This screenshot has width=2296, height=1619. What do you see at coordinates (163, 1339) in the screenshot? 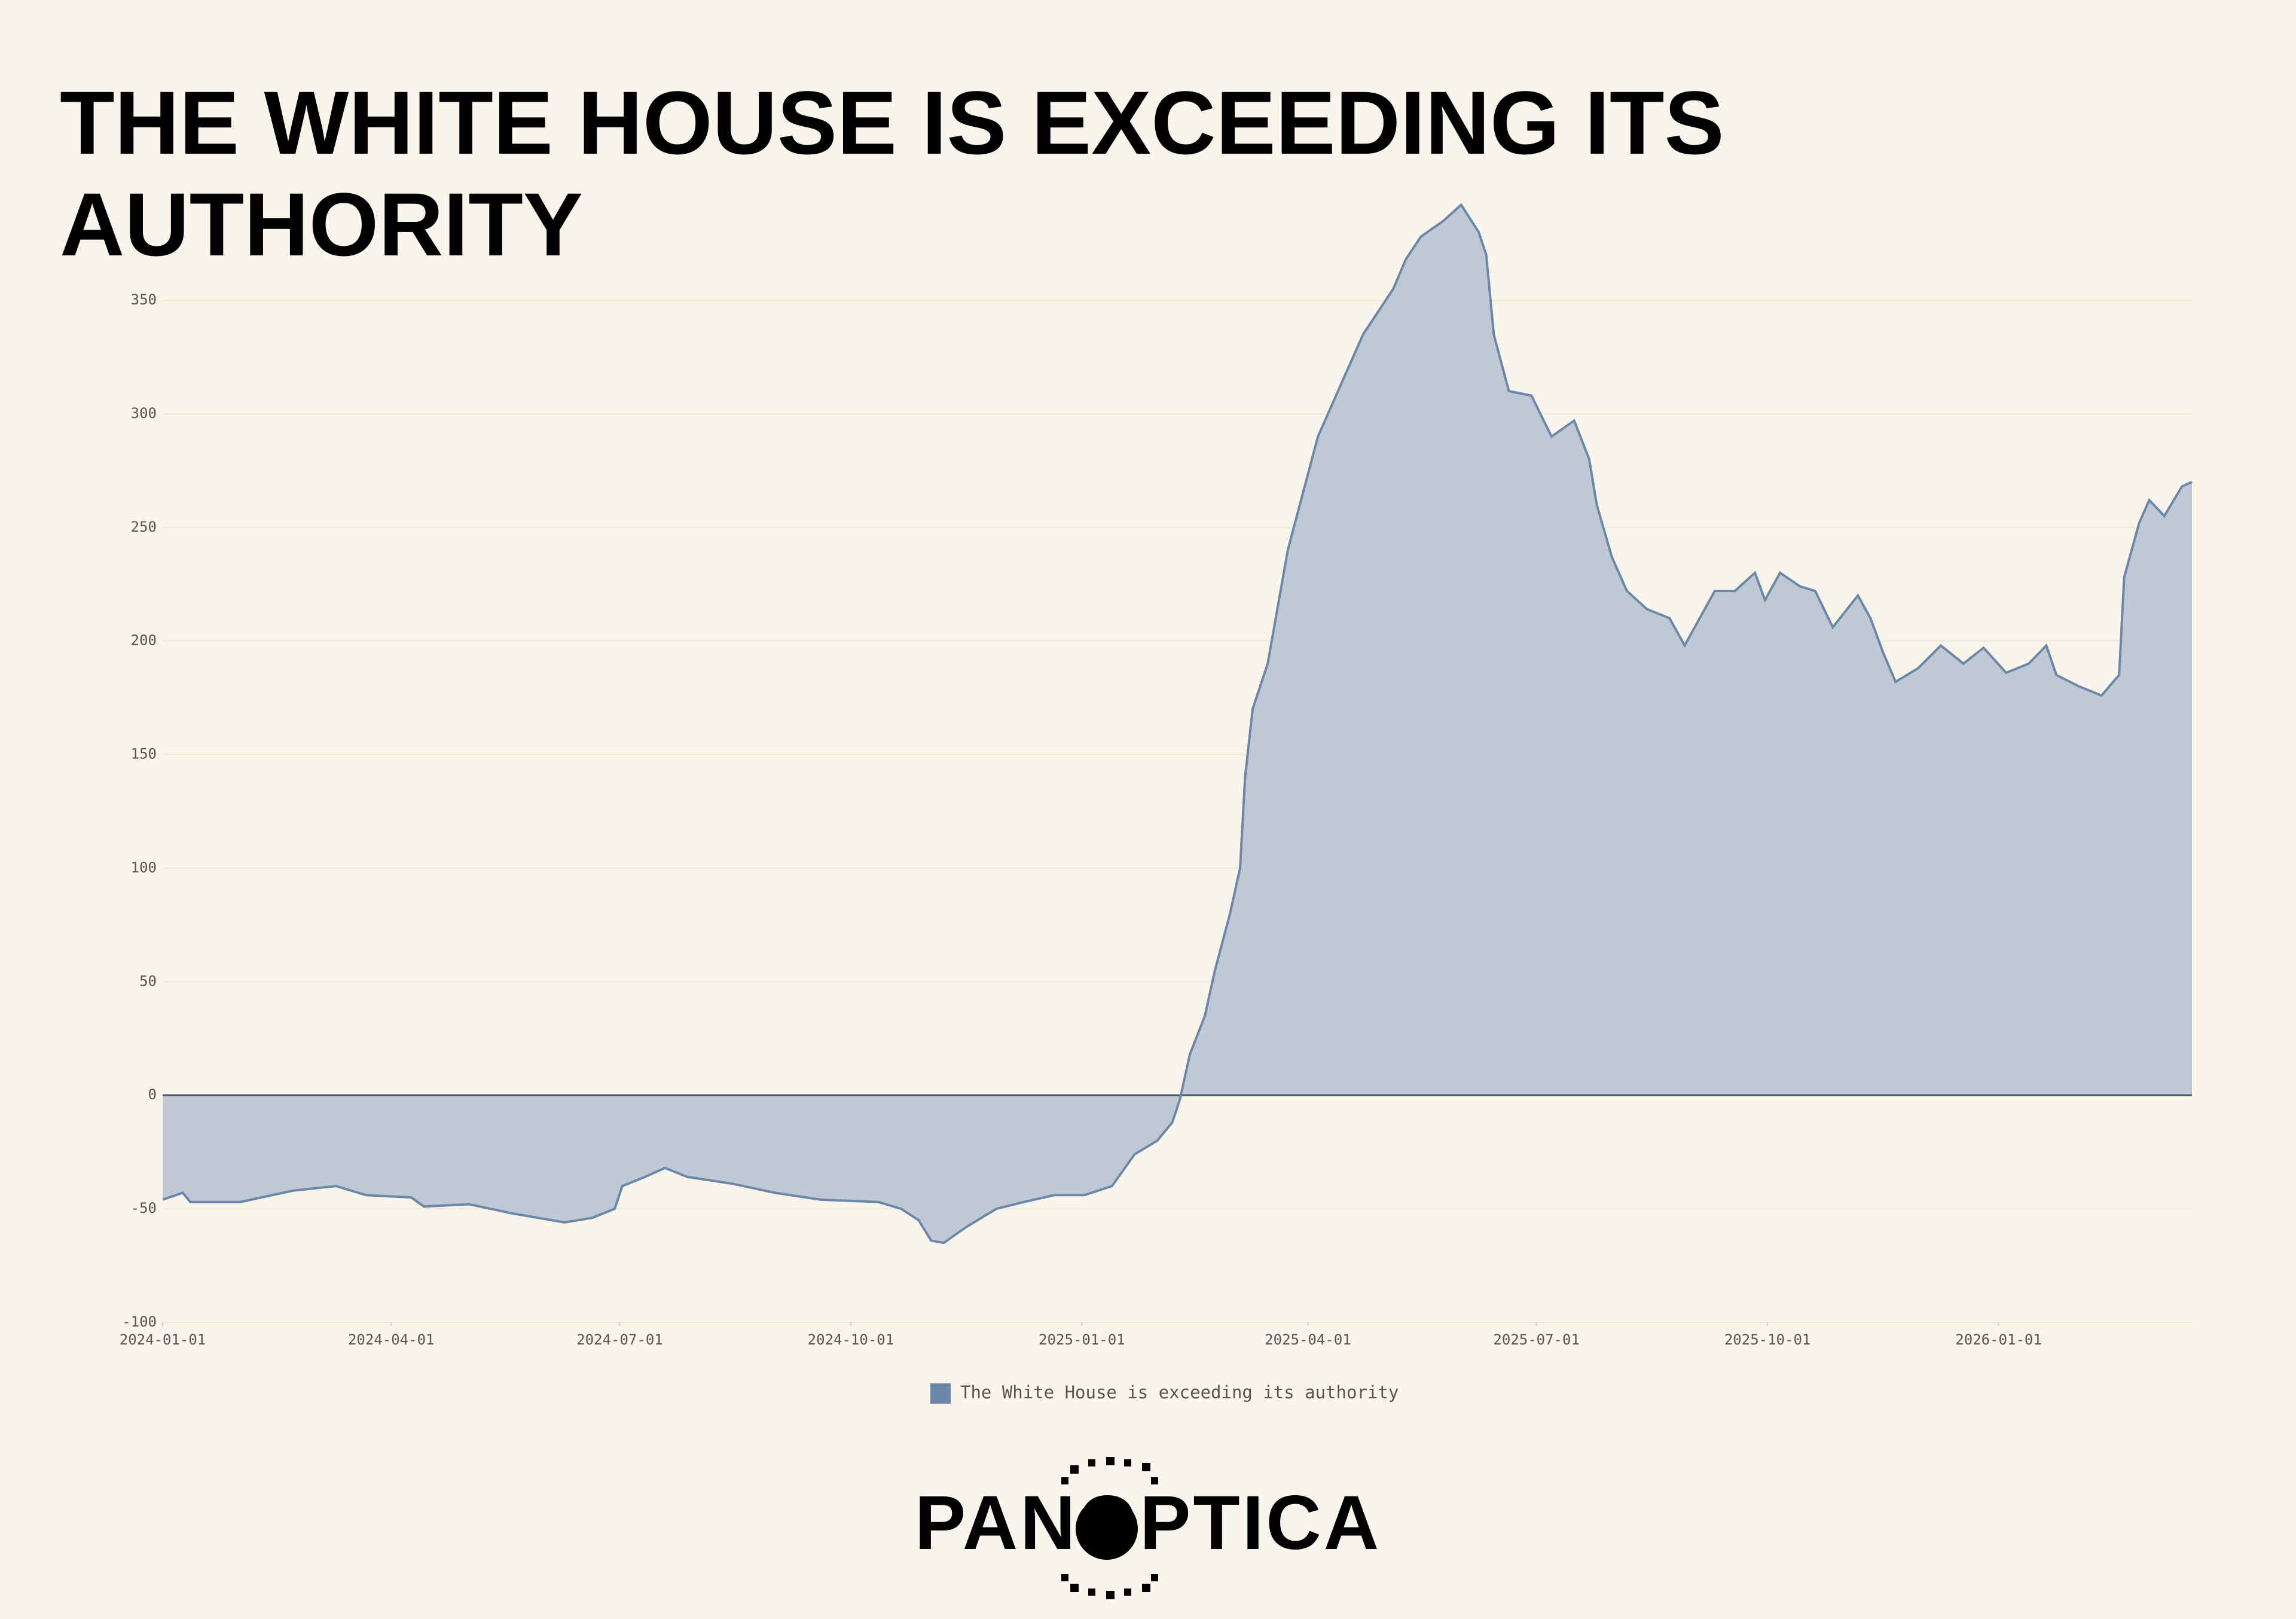
I see `x-tick-label: 2024-01-01` at bounding box center [163, 1339].